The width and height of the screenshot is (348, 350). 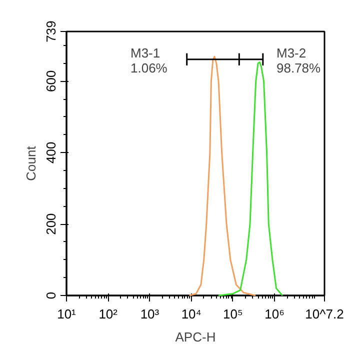 I want to click on x-tick-label: 10¹, so click(x=67, y=314).